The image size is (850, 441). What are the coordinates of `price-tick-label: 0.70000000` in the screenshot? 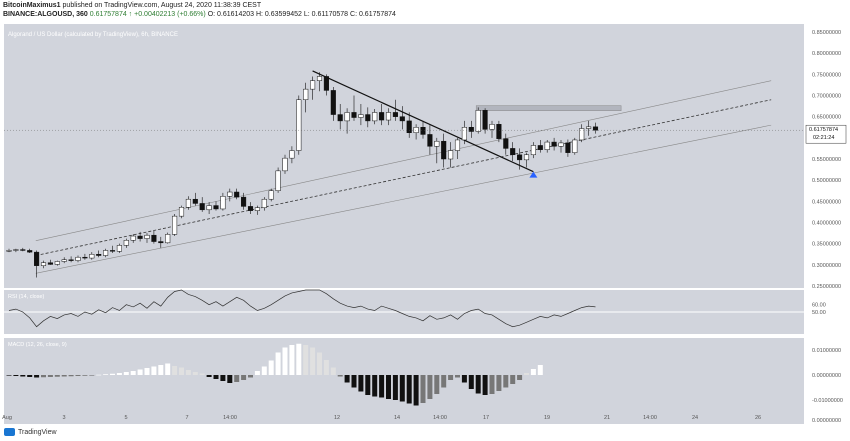 It's located at (826, 97).